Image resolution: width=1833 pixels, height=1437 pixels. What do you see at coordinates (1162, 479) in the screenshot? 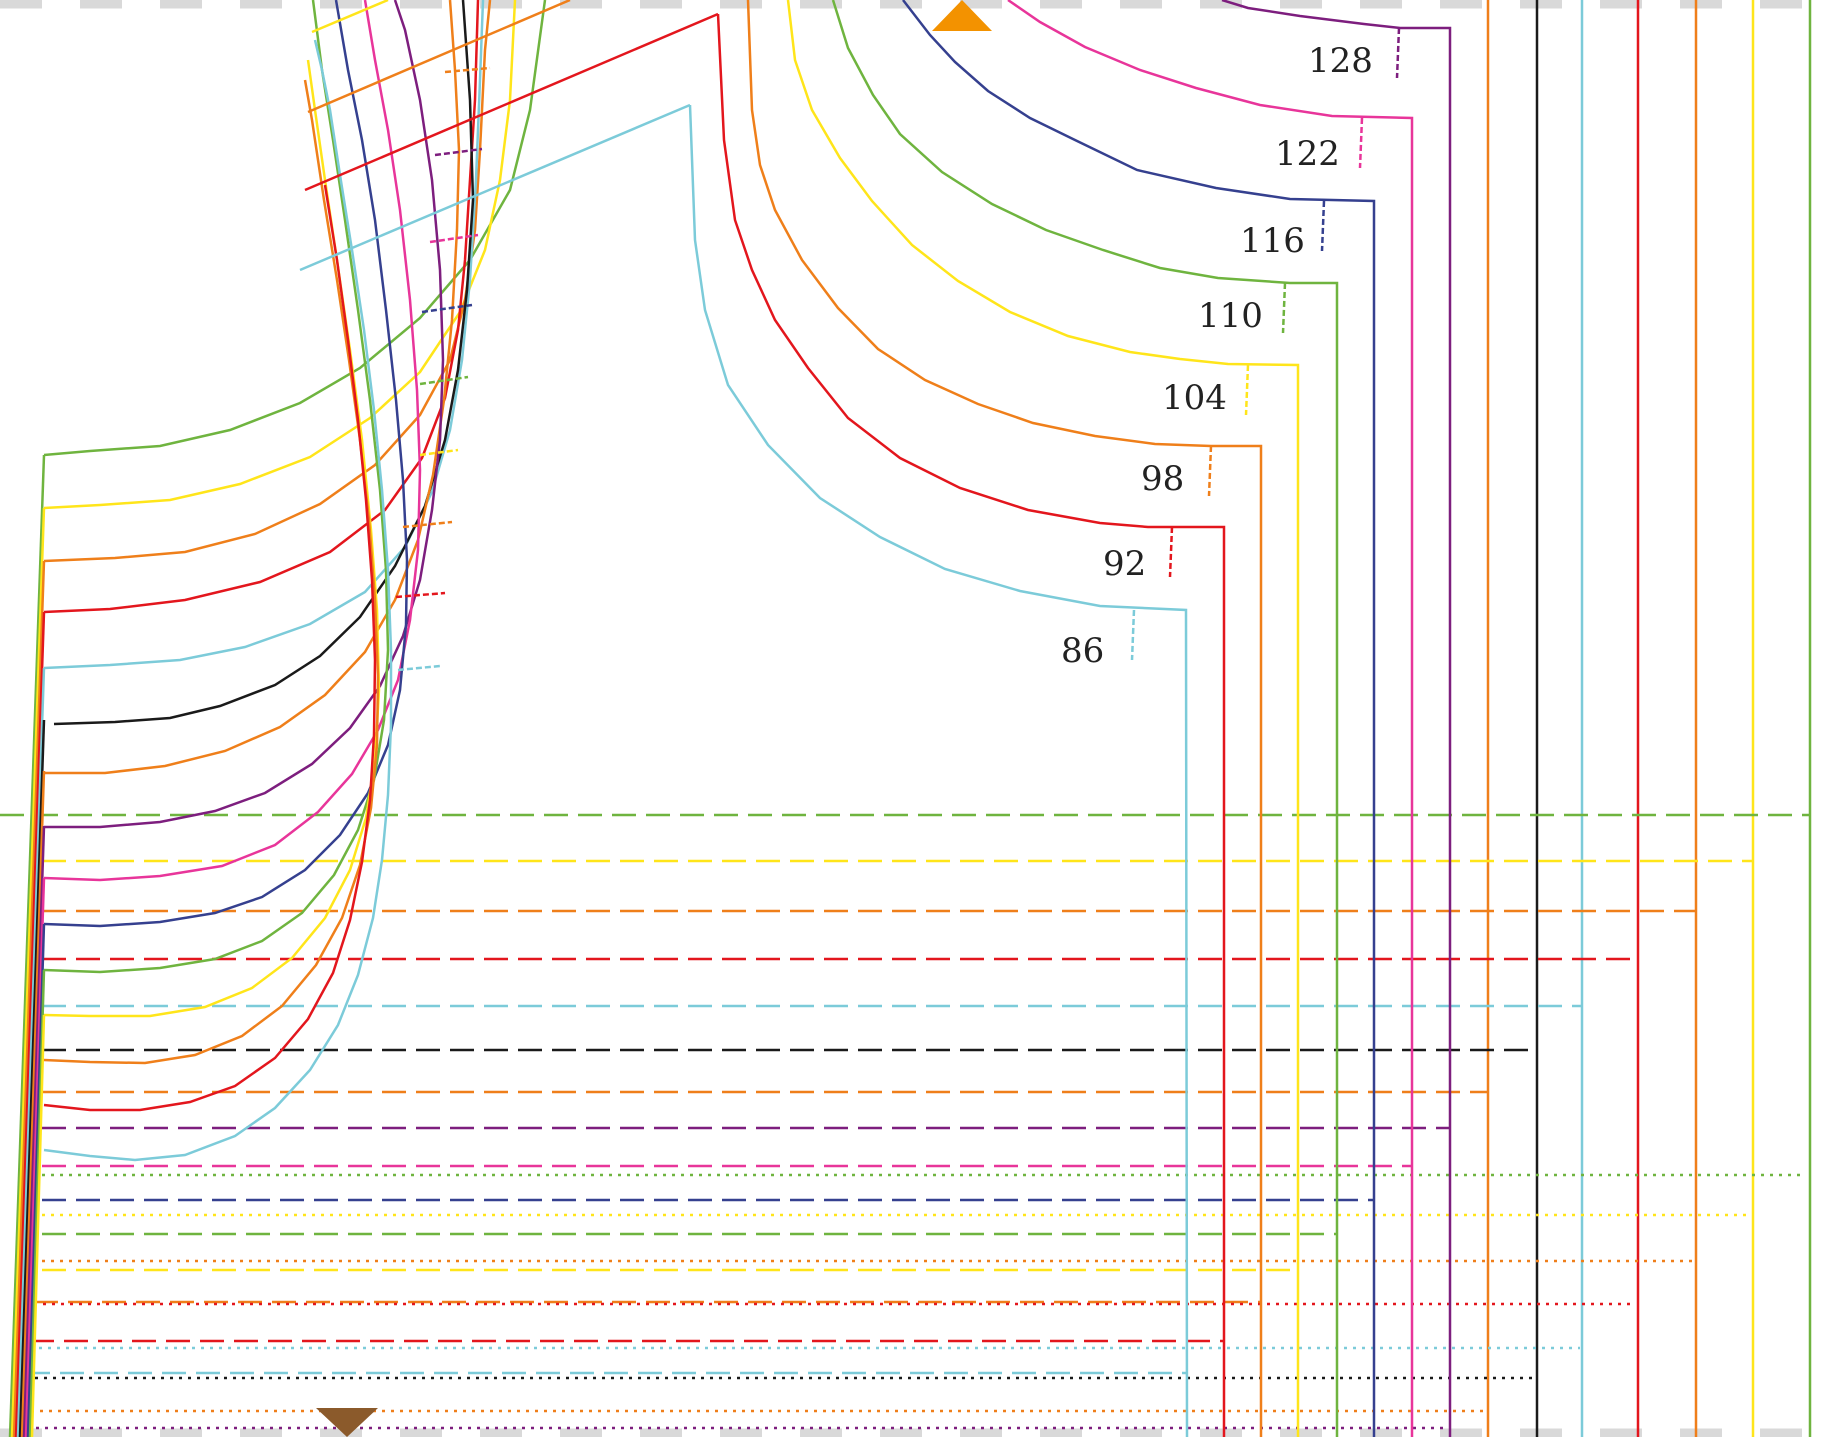
I see `size-label-98: 98` at bounding box center [1162, 479].